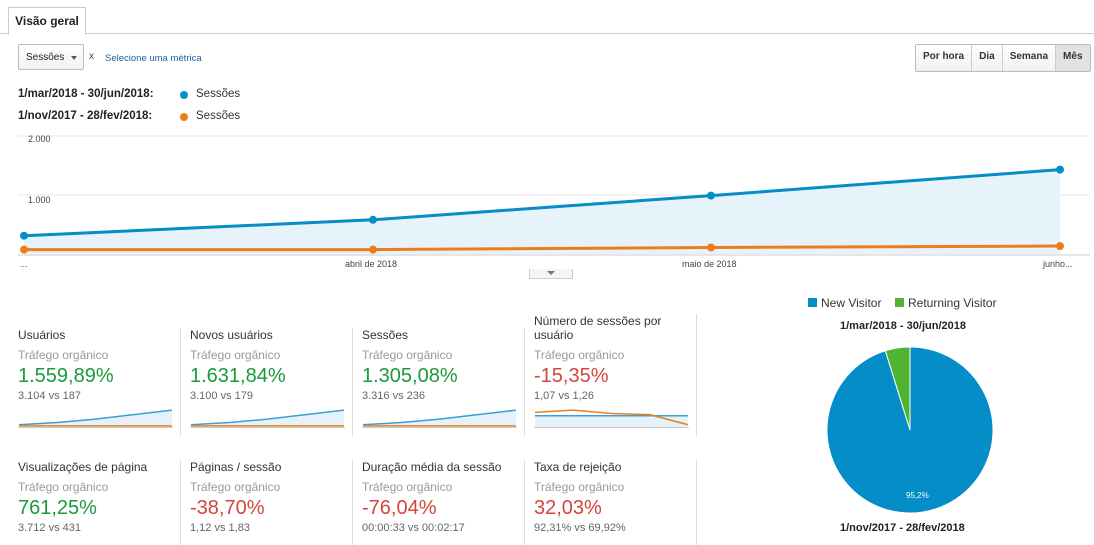  I want to click on scorecard-title: Novos usuários, so click(231, 335).